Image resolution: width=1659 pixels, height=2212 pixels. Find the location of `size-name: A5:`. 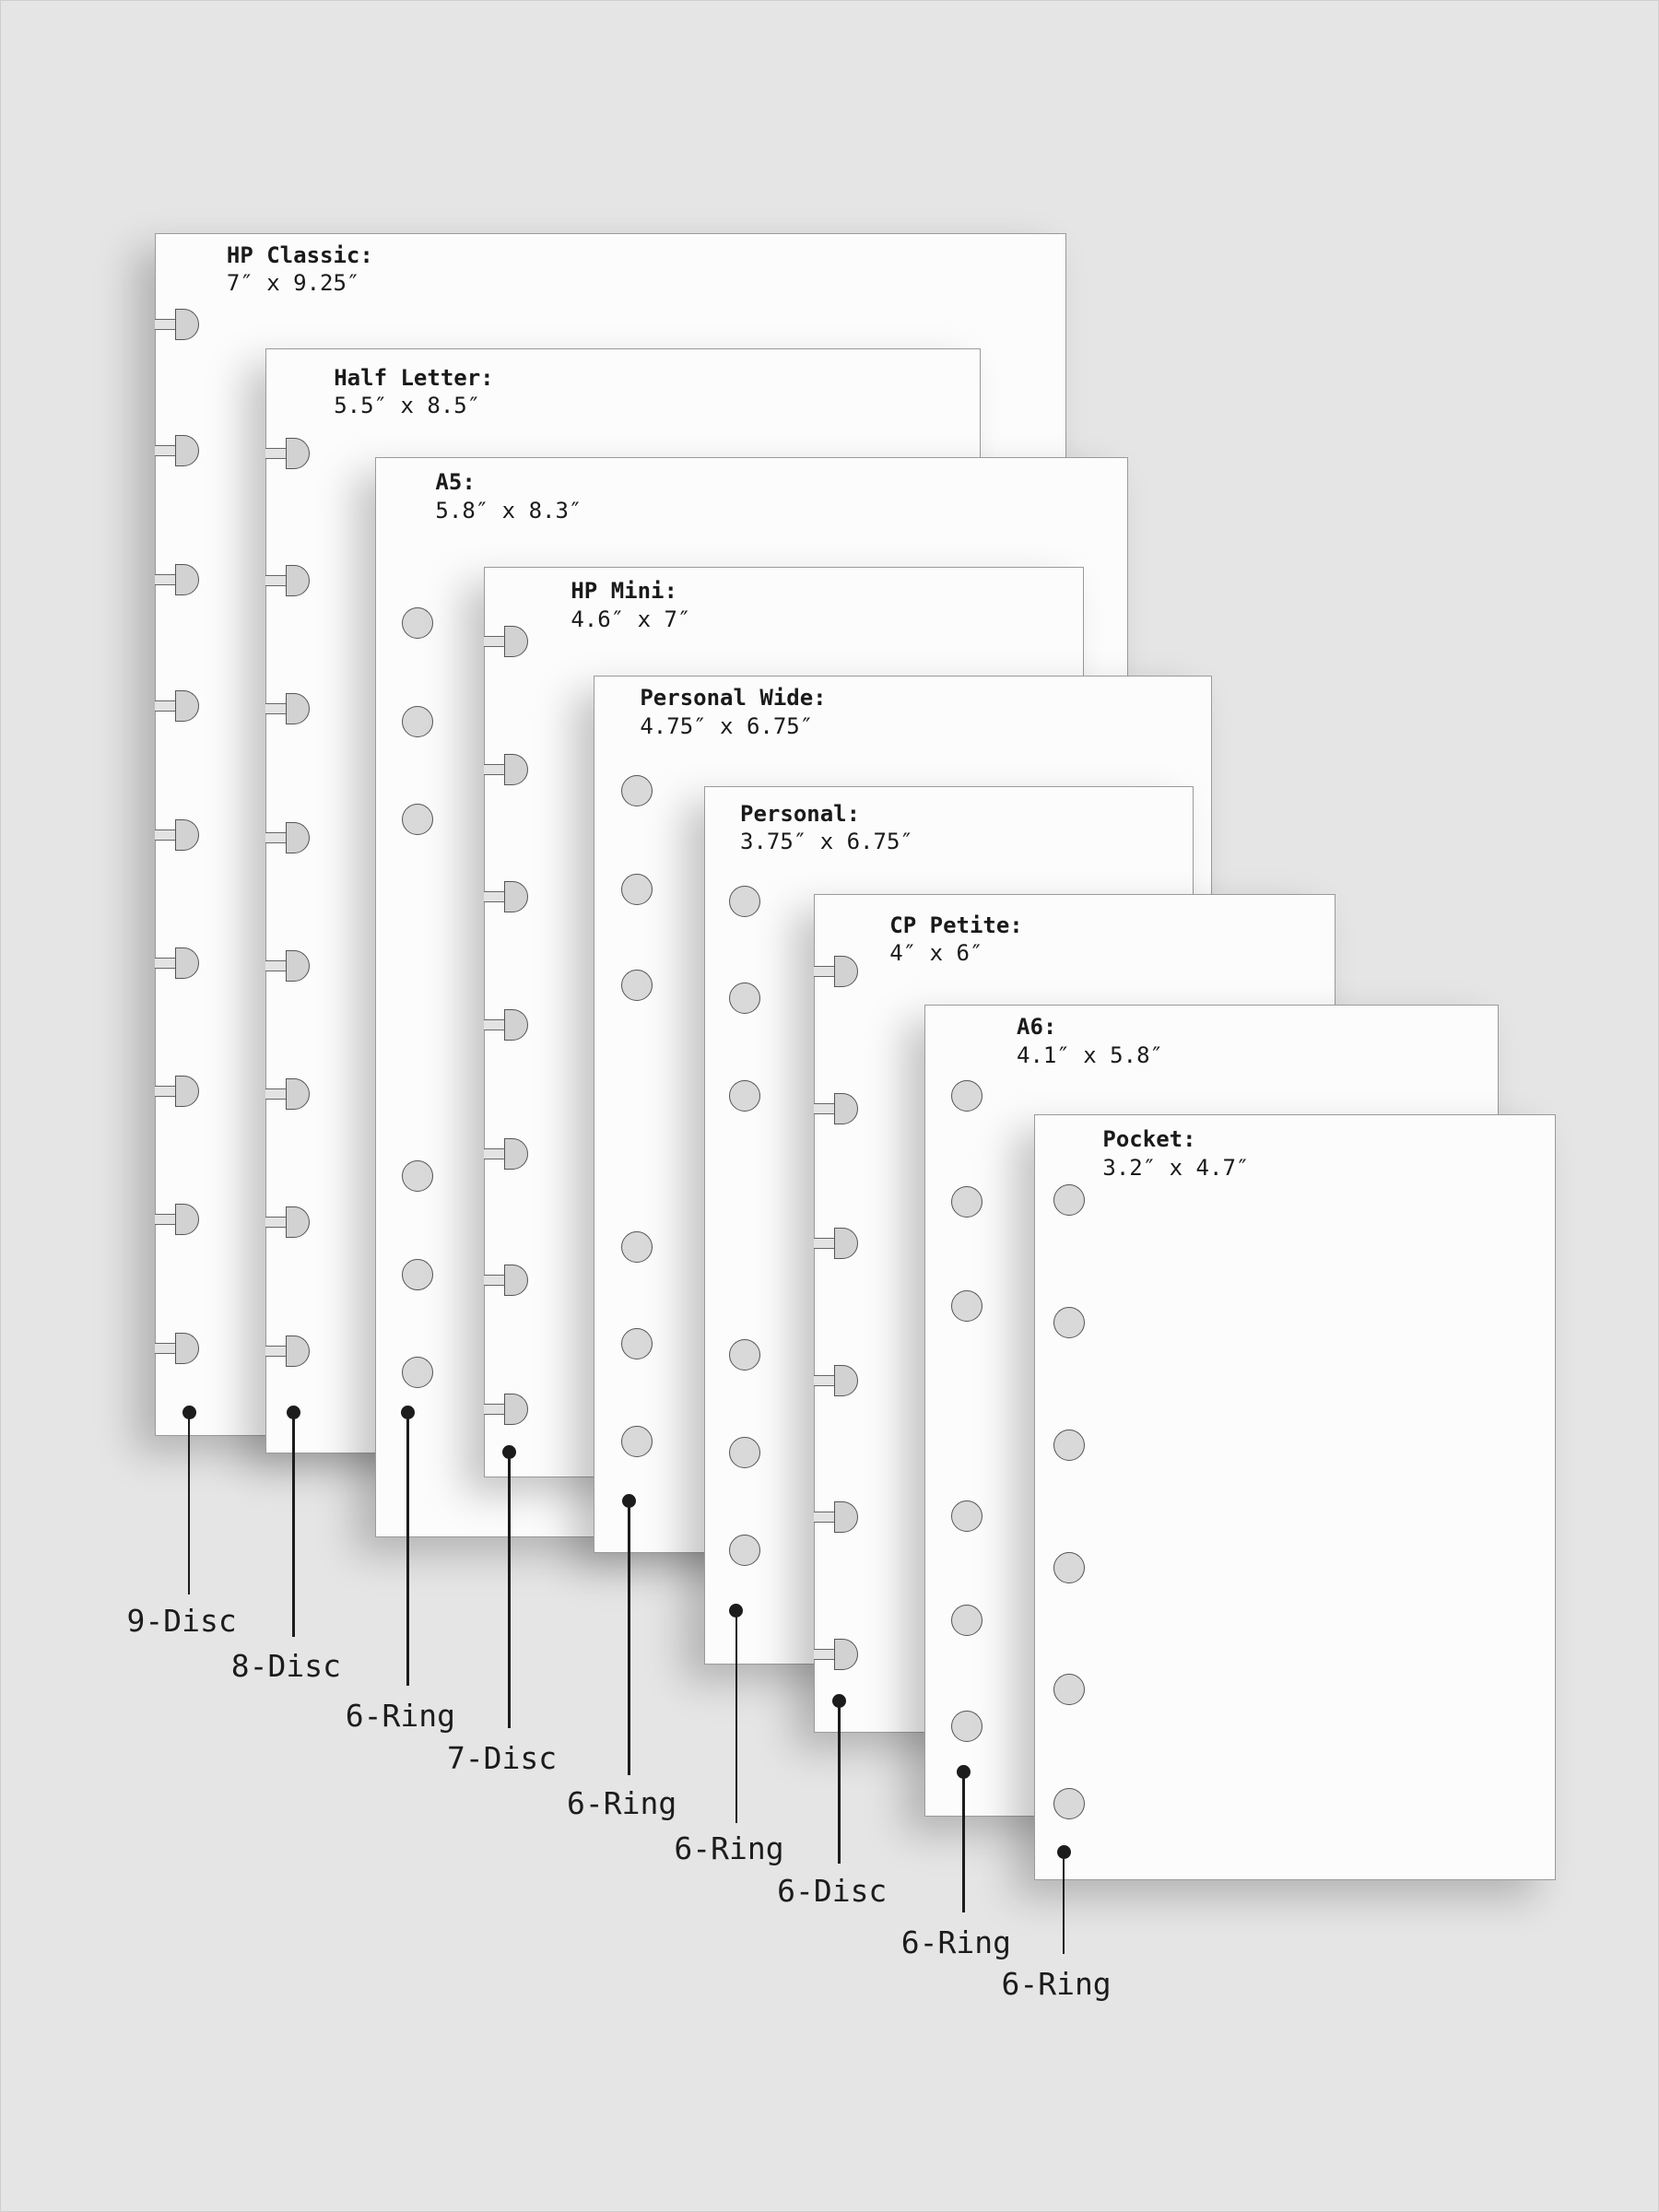

size-name: A5: is located at coordinates (455, 482).